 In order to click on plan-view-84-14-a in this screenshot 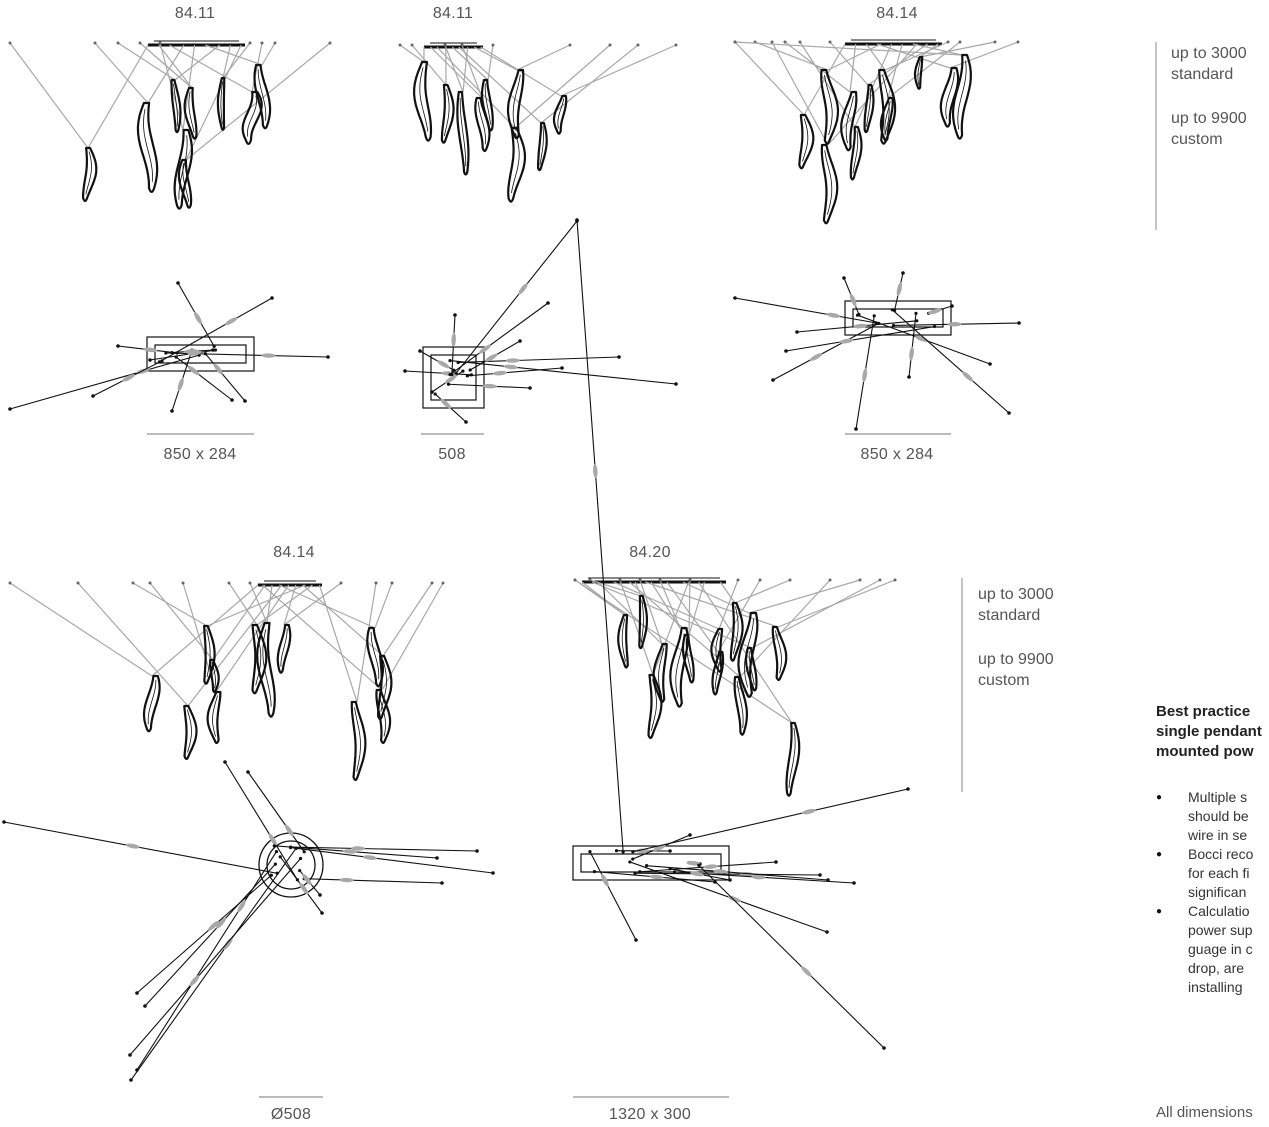, I will do `click(877, 351)`.